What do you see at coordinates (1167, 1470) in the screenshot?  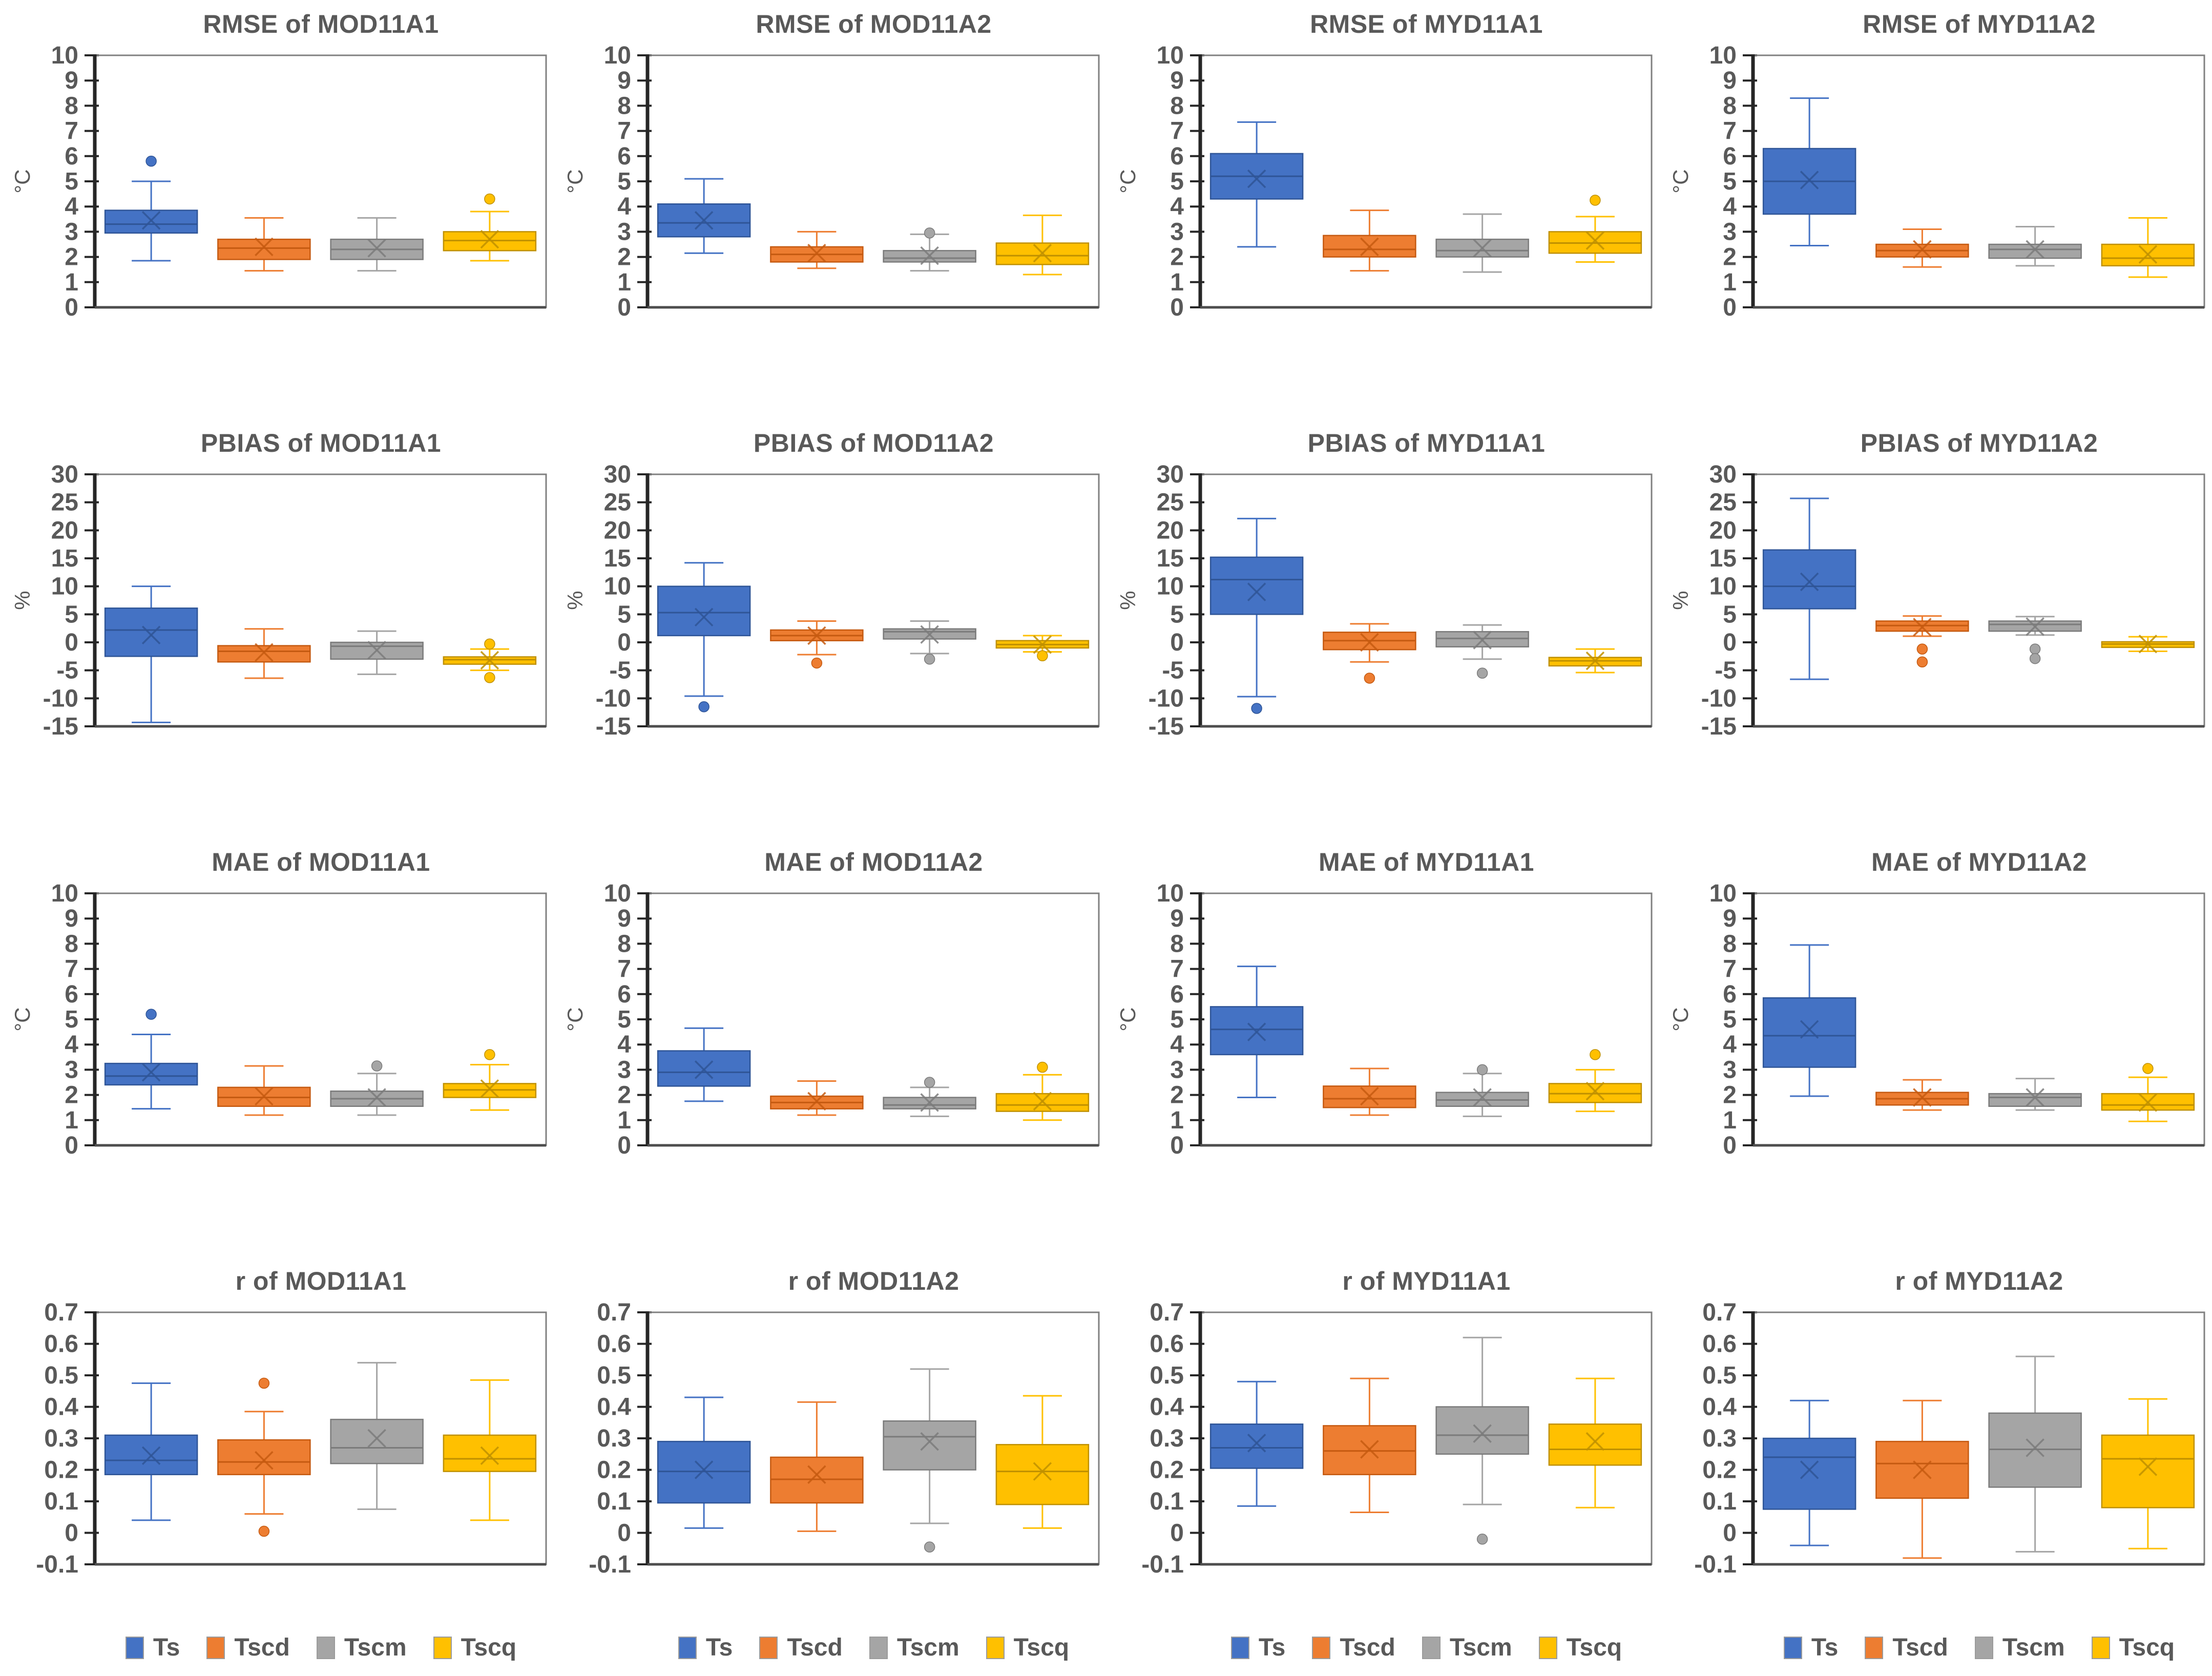 I see `y-tick-label: 0.2` at bounding box center [1167, 1470].